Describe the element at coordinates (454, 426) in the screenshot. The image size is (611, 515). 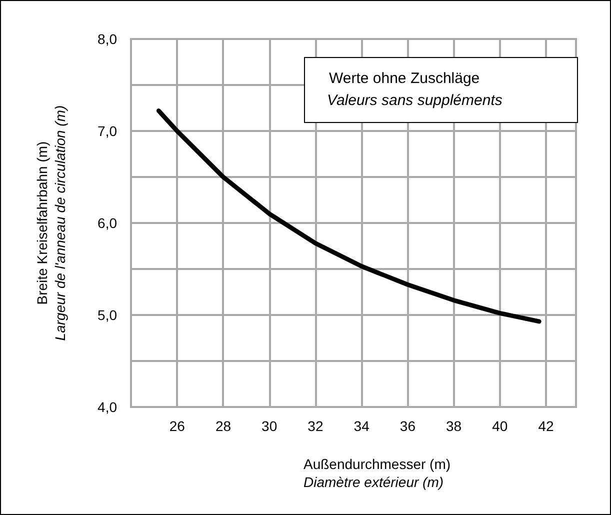
I see `x-tick-label: 38` at that location.